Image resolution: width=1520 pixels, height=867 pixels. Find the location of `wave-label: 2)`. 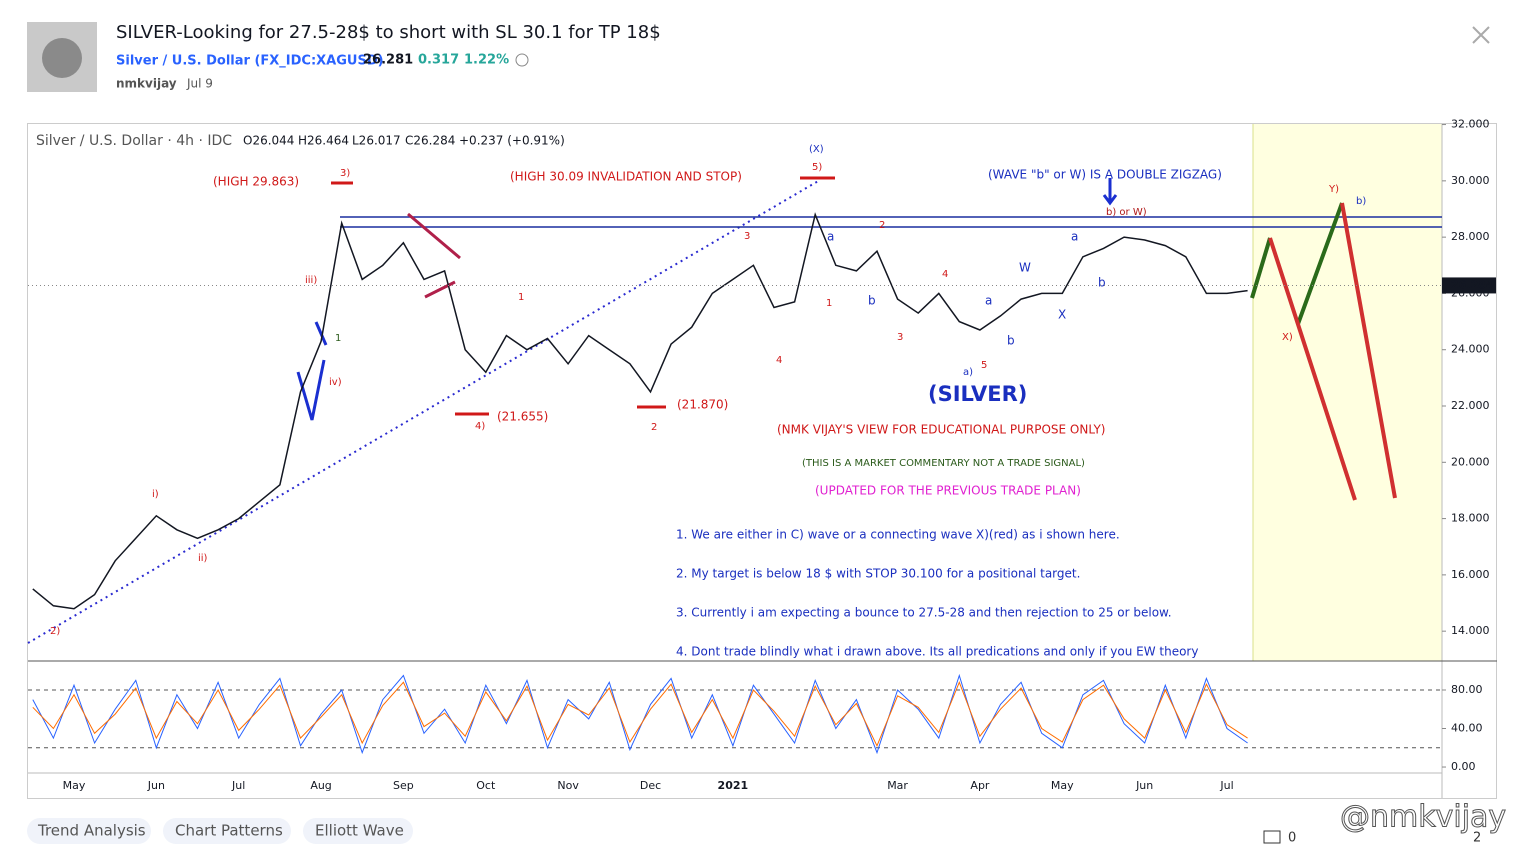

wave-label: 2) is located at coordinates (55, 631).